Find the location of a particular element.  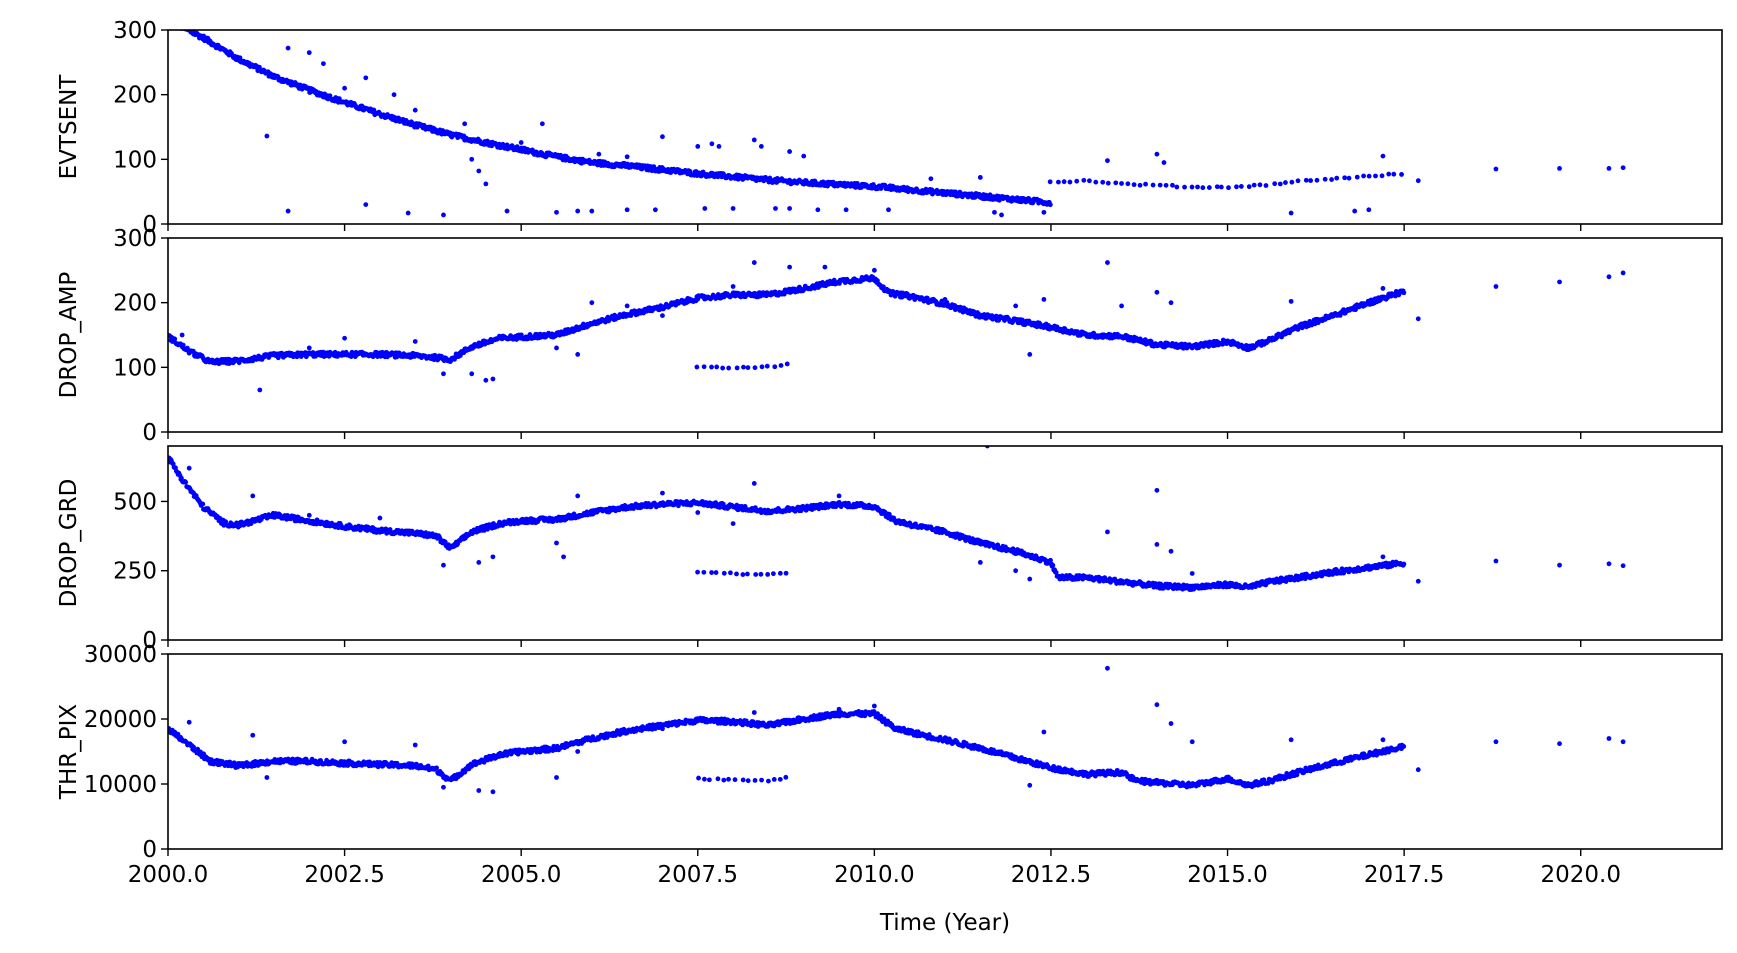

y-tick-label: 300 is located at coordinates (135, 31).